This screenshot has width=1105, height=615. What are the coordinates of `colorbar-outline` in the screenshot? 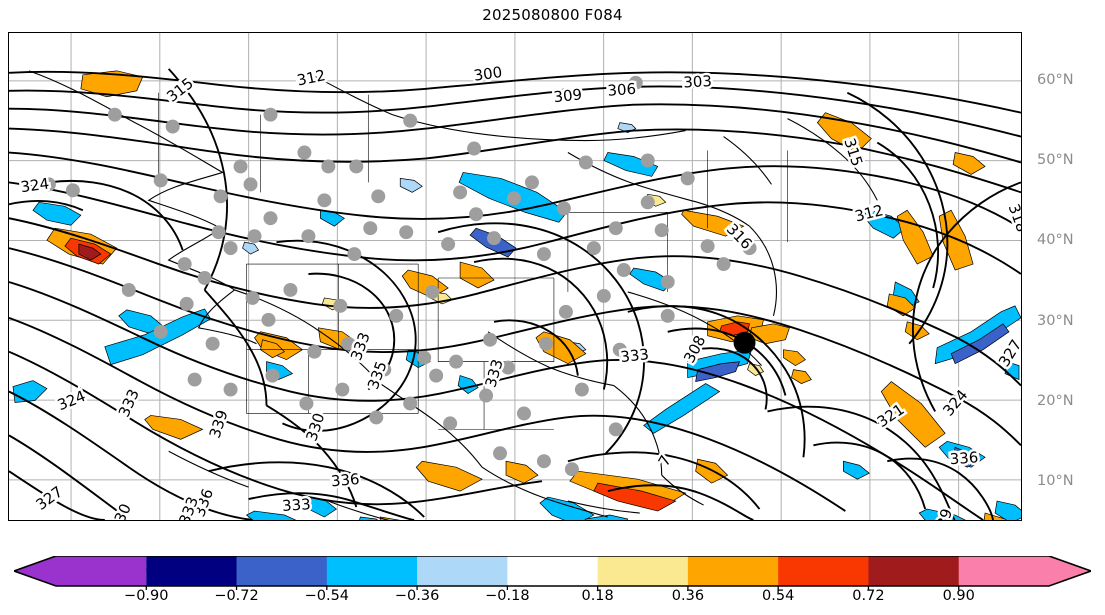 It's located at (552, 571).